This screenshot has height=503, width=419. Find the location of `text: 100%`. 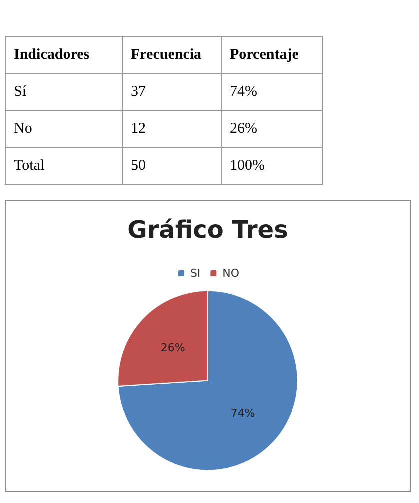

text: 100% is located at coordinates (272, 166).